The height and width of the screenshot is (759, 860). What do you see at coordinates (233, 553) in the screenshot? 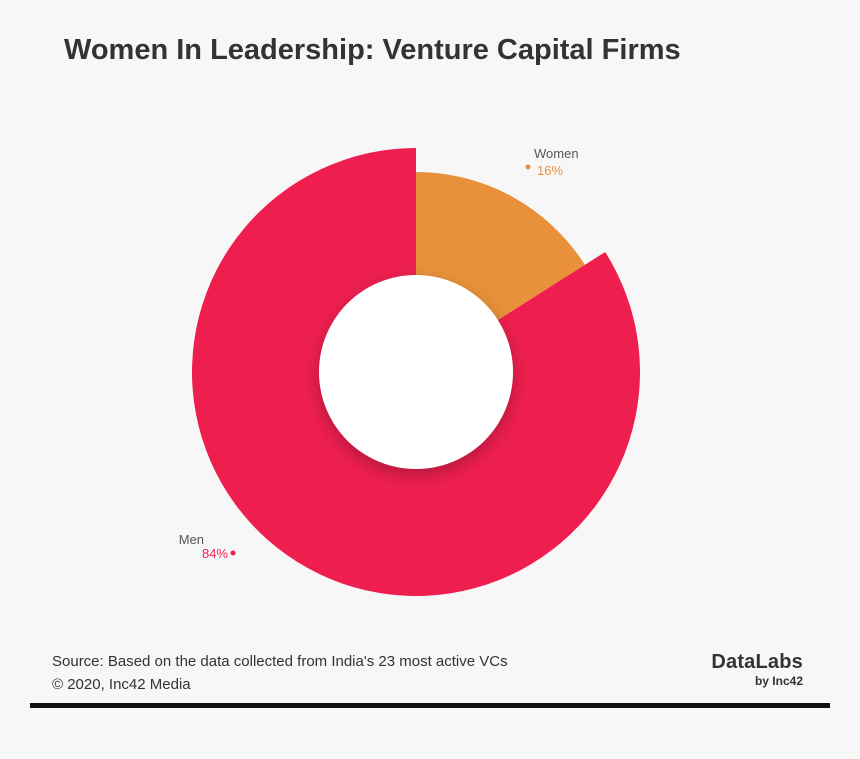
I see `label-men-marker` at bounding box center [233, 553].